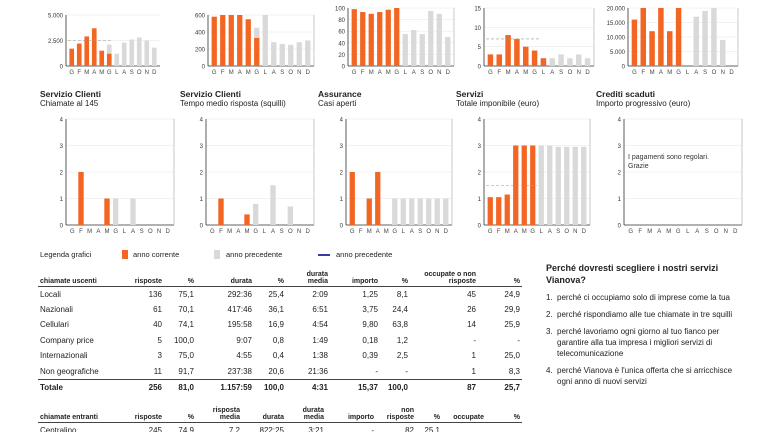 This screenshot has height=432, width=768. Describe the element at coordinates (278, 356) in the screenshot. I see `table-cell: 0,4` at that location.